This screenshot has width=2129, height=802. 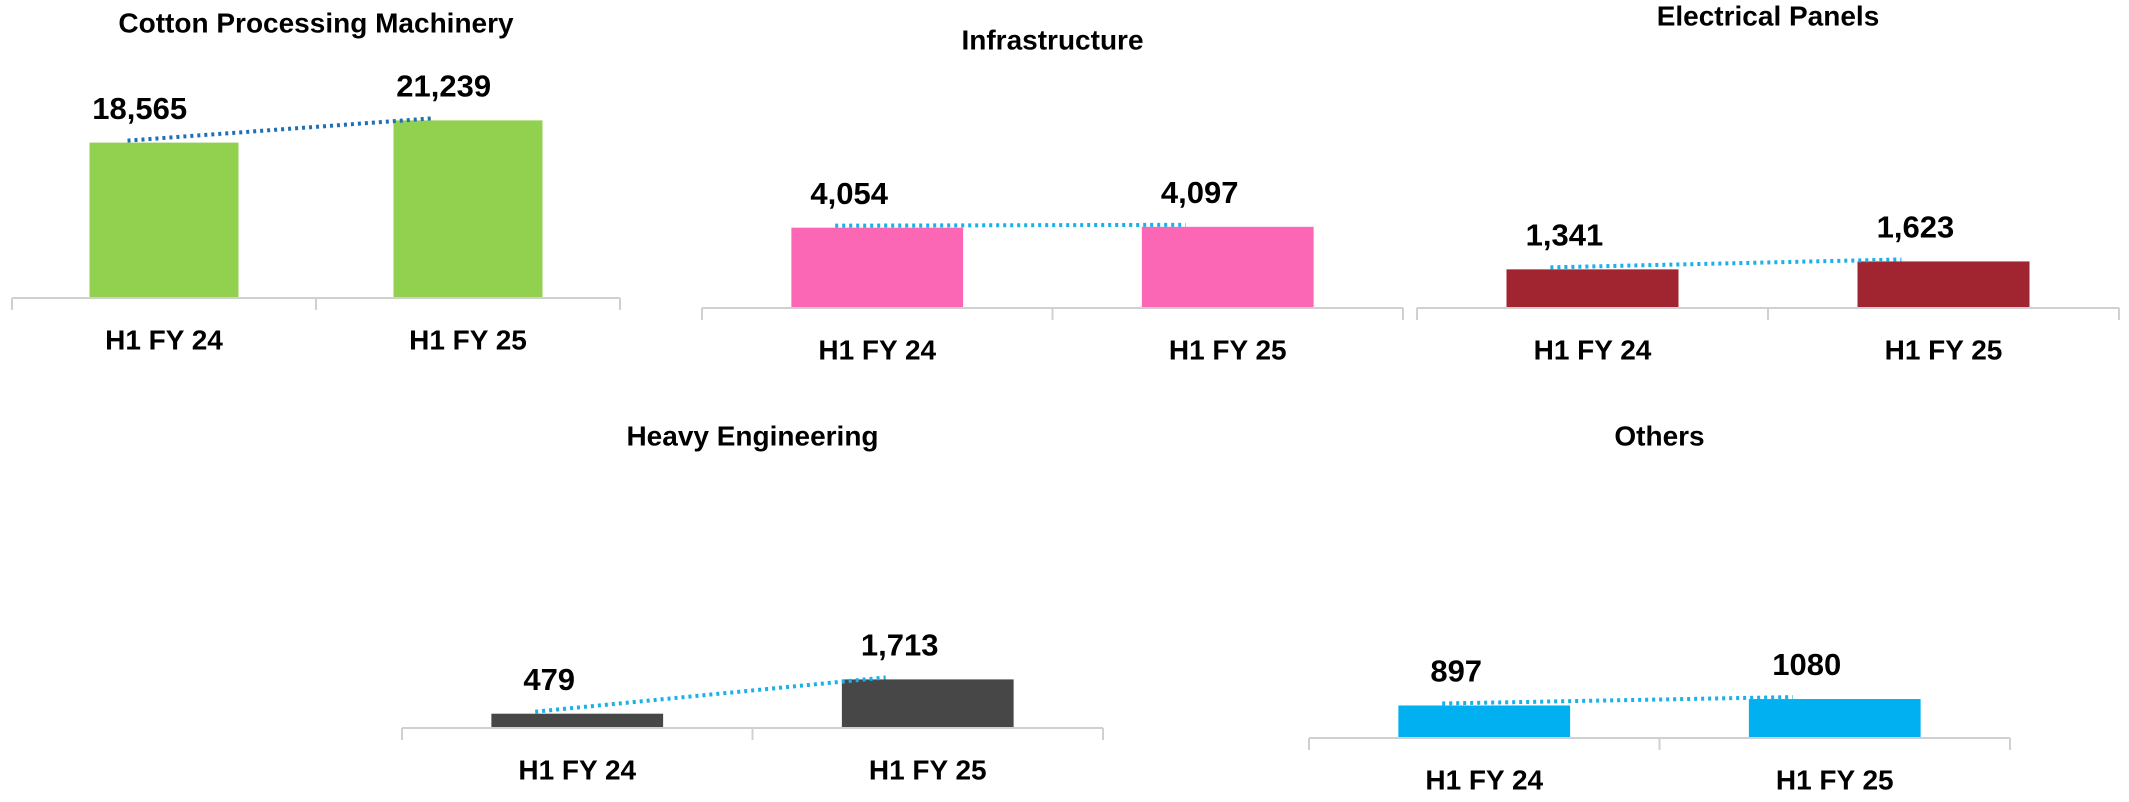 What do you see at coordinates (1768, 15) in the screenshot?
I see `chart-title: Electrical Panels` at bounding box center [1768, 15].